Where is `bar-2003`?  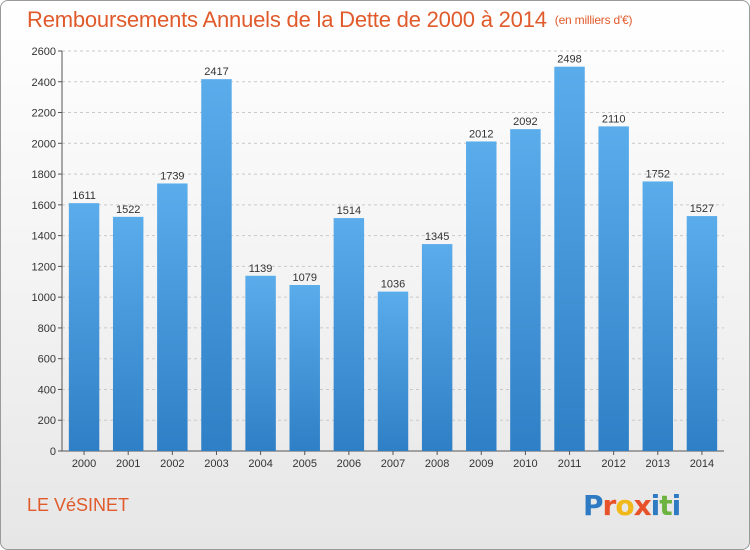 bar-2003 is located at coordinates (216, 265).